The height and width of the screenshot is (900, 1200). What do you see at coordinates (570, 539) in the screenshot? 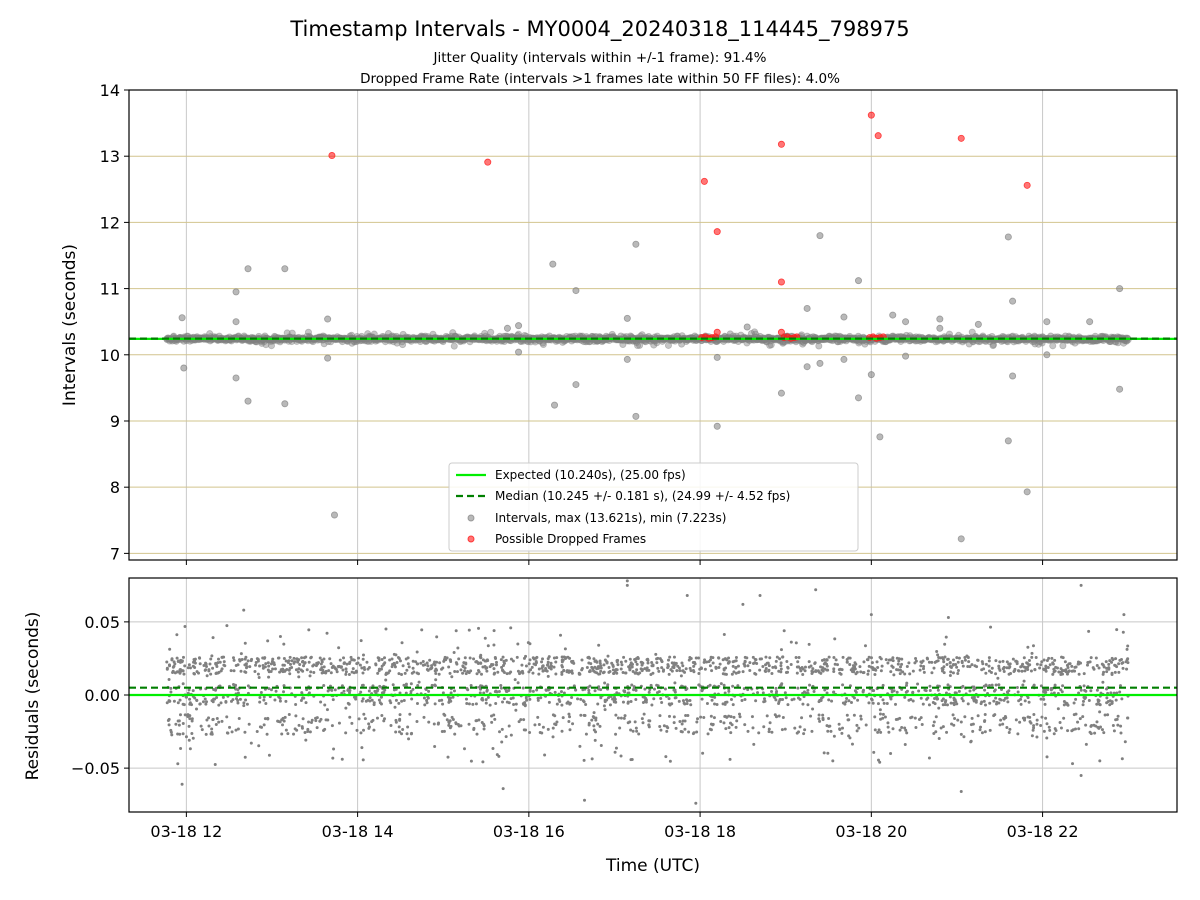
I see `legend-dropped-label: Possible Dropped Frames` at bounding box center [570, 539].